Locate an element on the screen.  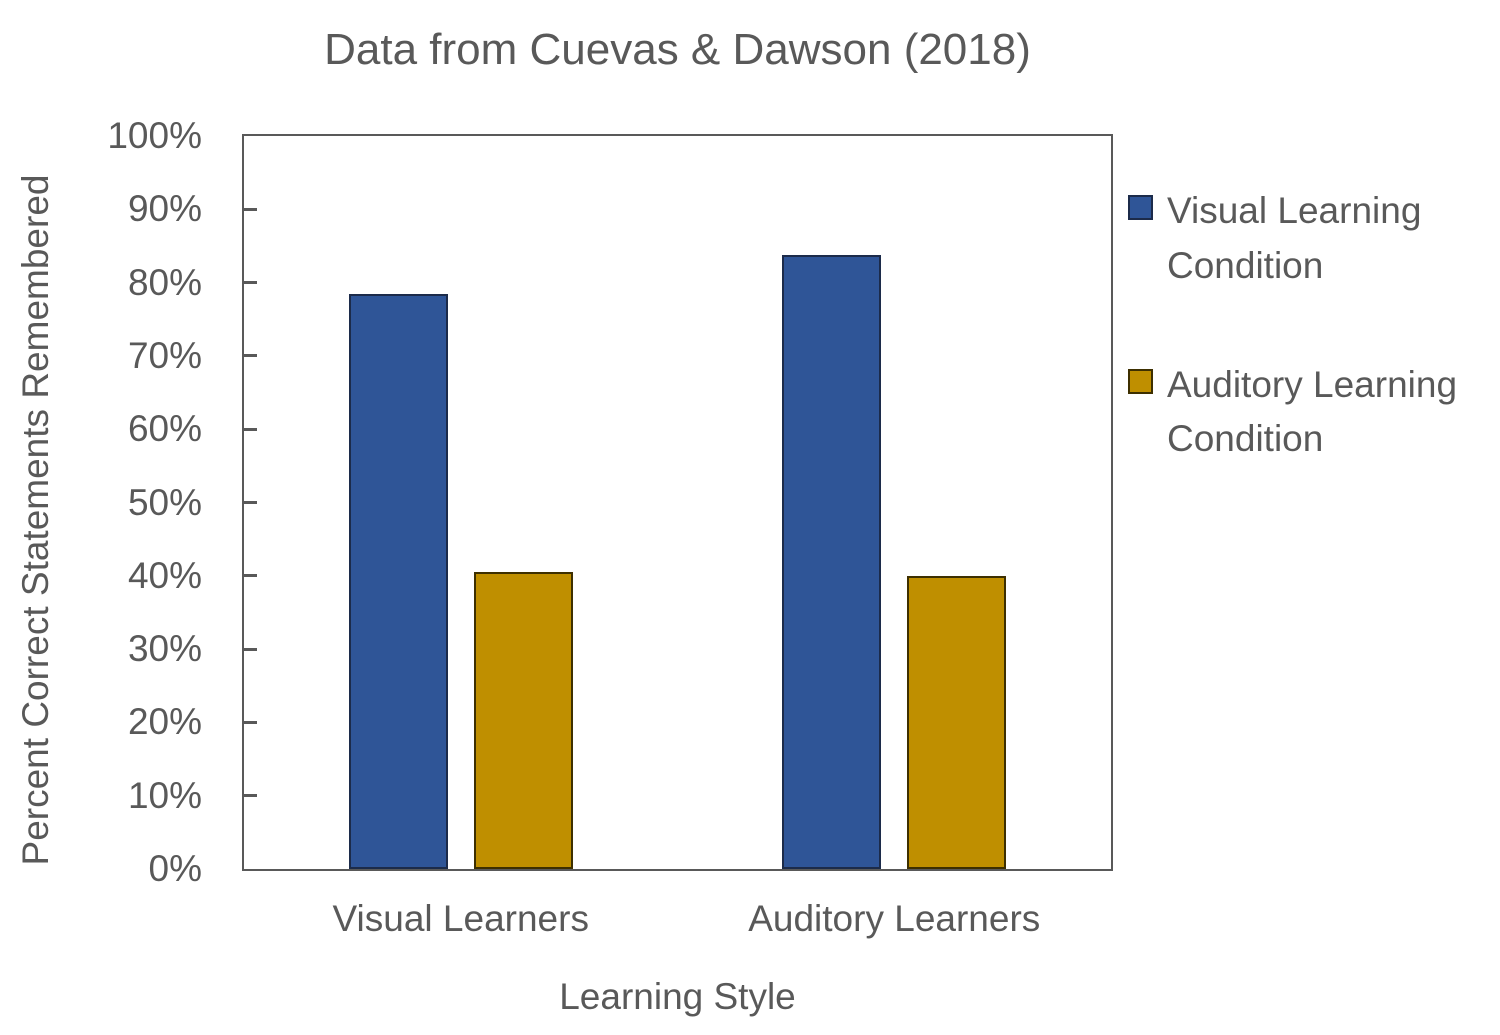
y-axis-tick-label: 90% is located at coordinates (164, 209).